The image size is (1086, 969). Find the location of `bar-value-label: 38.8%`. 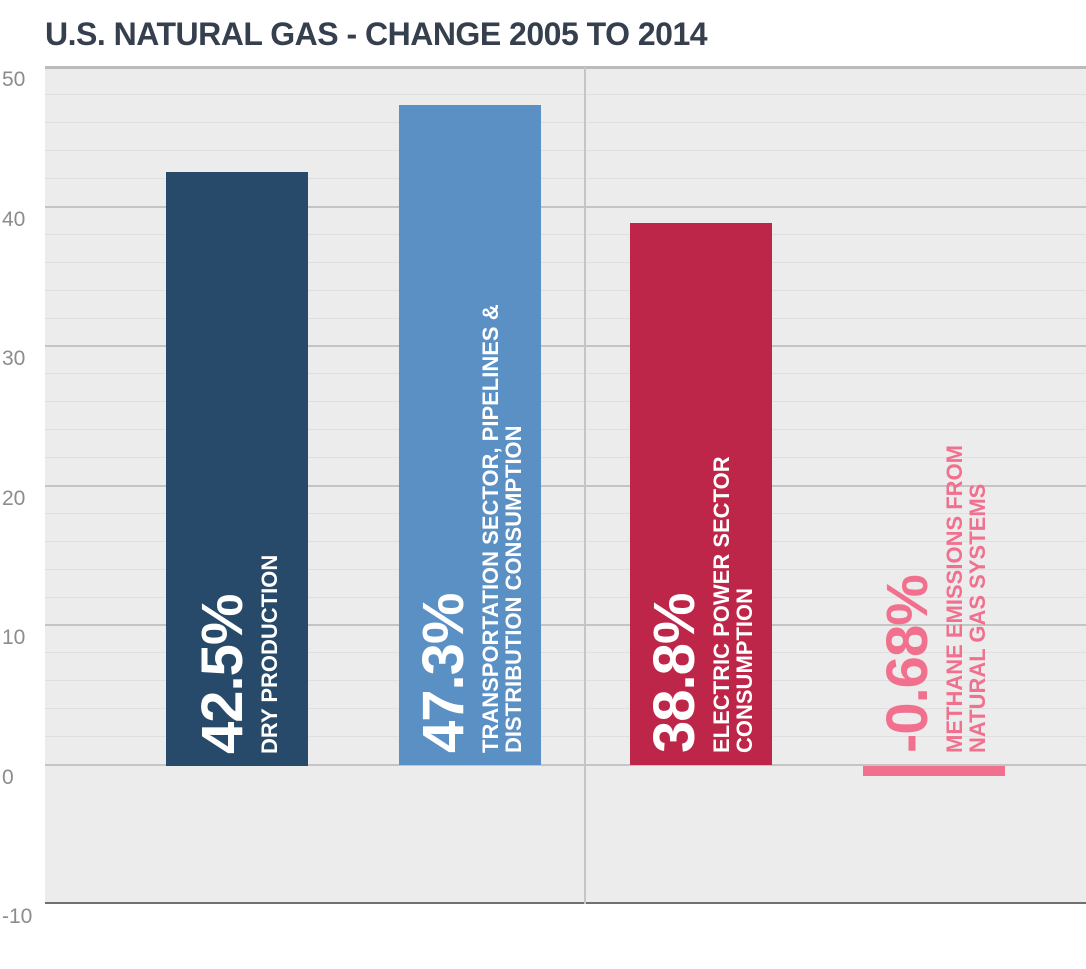

bar-value-label: 38.8% is located at coordinates (674, 674).